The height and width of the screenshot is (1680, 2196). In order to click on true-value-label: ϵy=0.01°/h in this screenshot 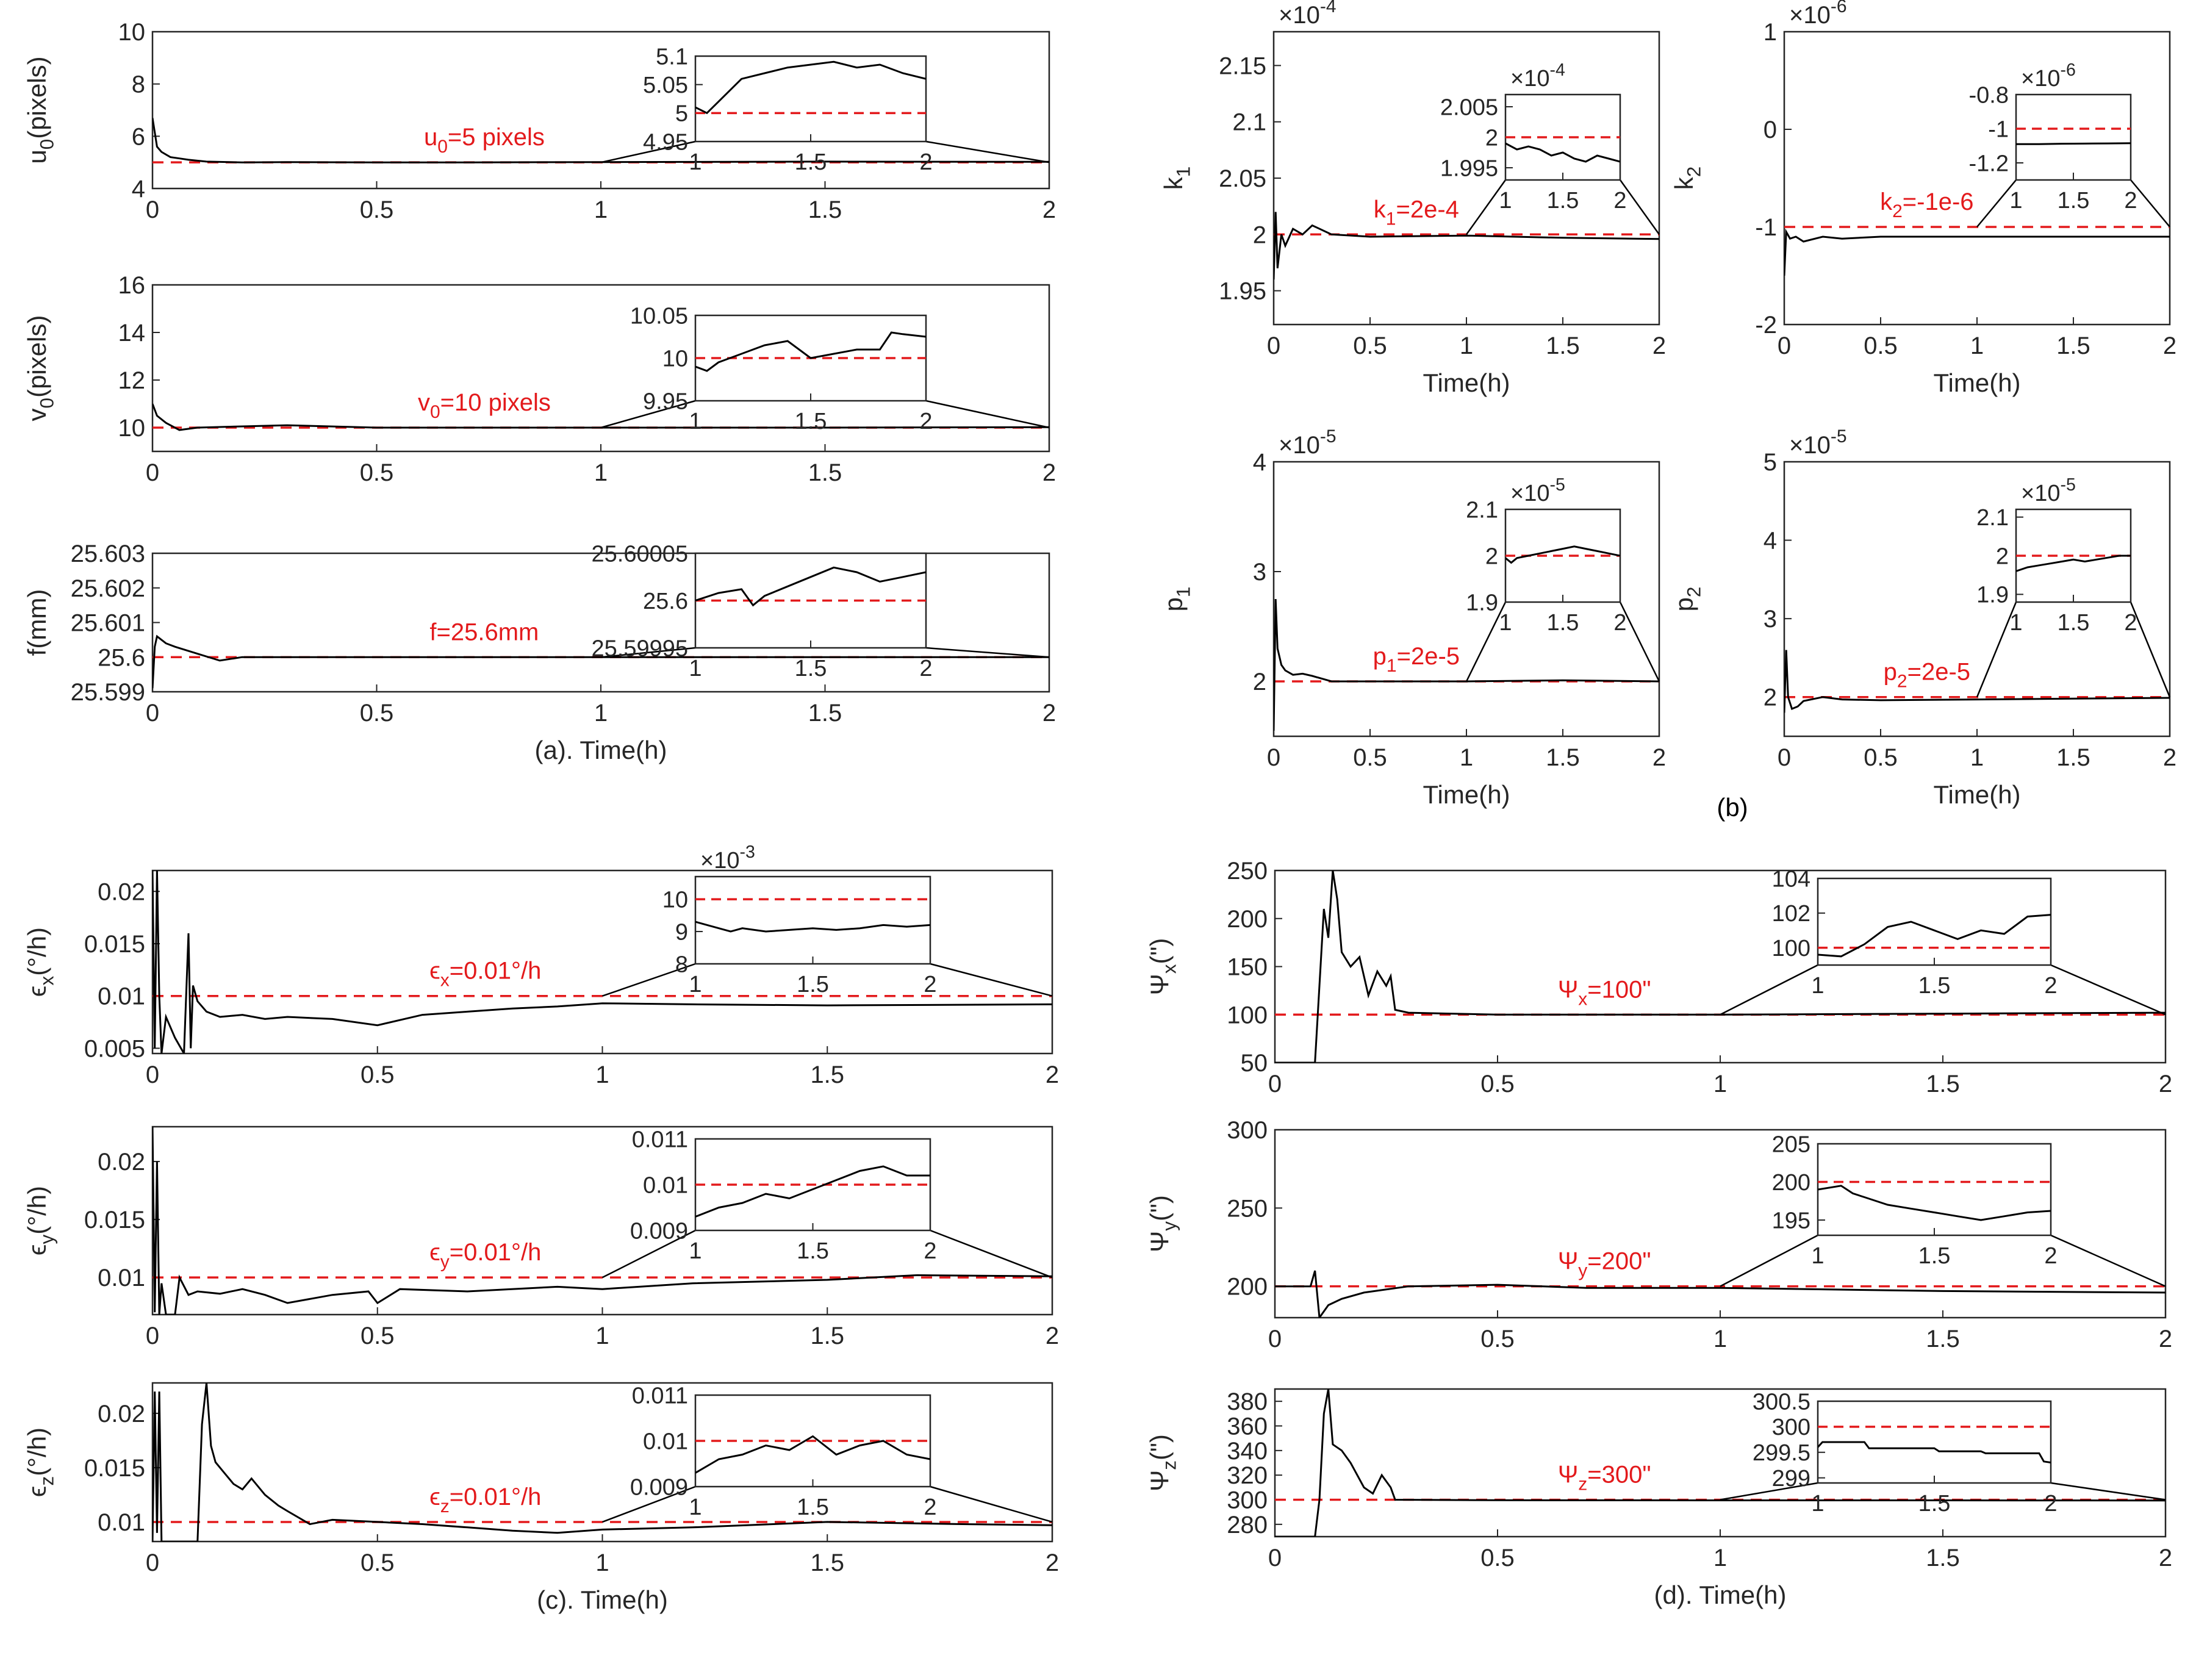, I will do `click(485, 1255)`.